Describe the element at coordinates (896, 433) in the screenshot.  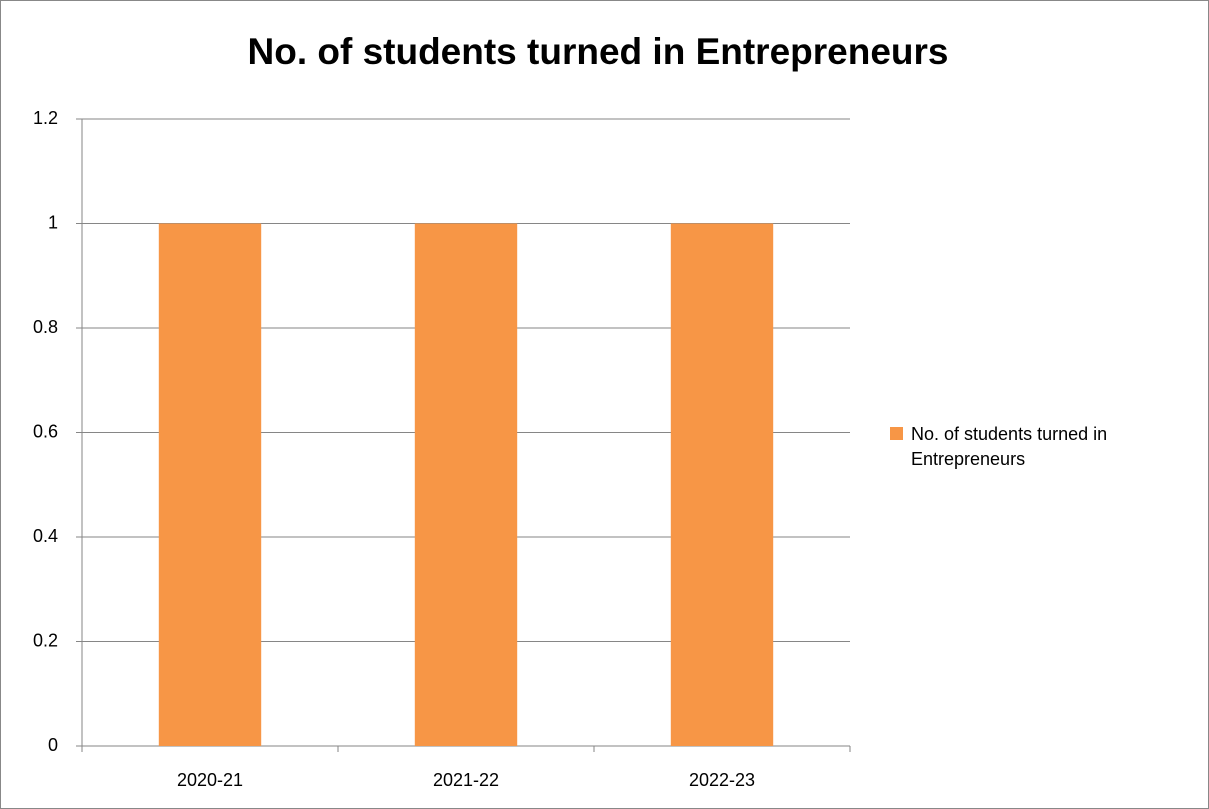
I see `legend-swatch` at that location.